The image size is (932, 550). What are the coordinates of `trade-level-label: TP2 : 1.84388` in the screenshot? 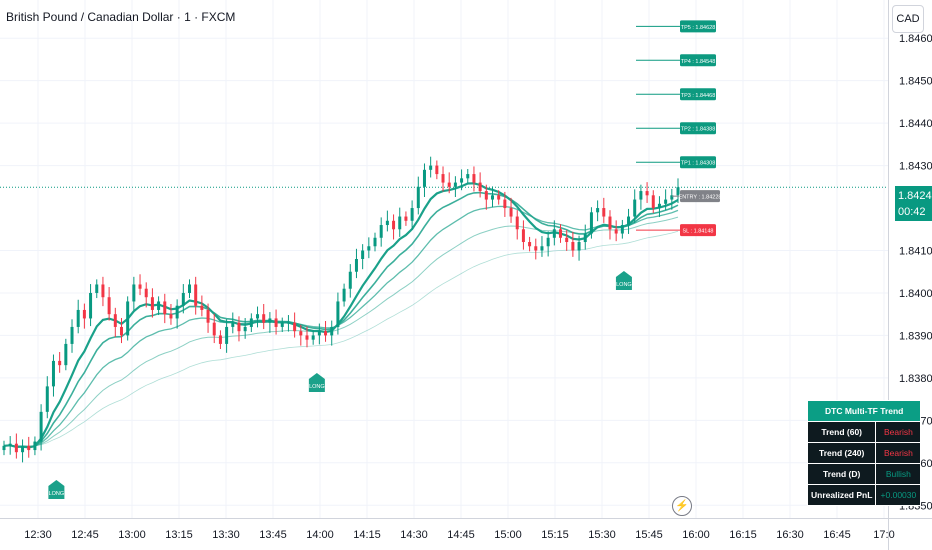 It's located at (698, 130).